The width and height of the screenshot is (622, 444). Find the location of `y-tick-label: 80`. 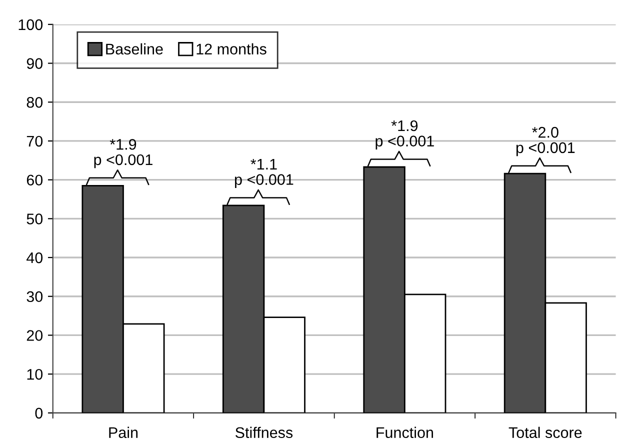

y-tick-label: 80 is located at coordinates (34, 102).